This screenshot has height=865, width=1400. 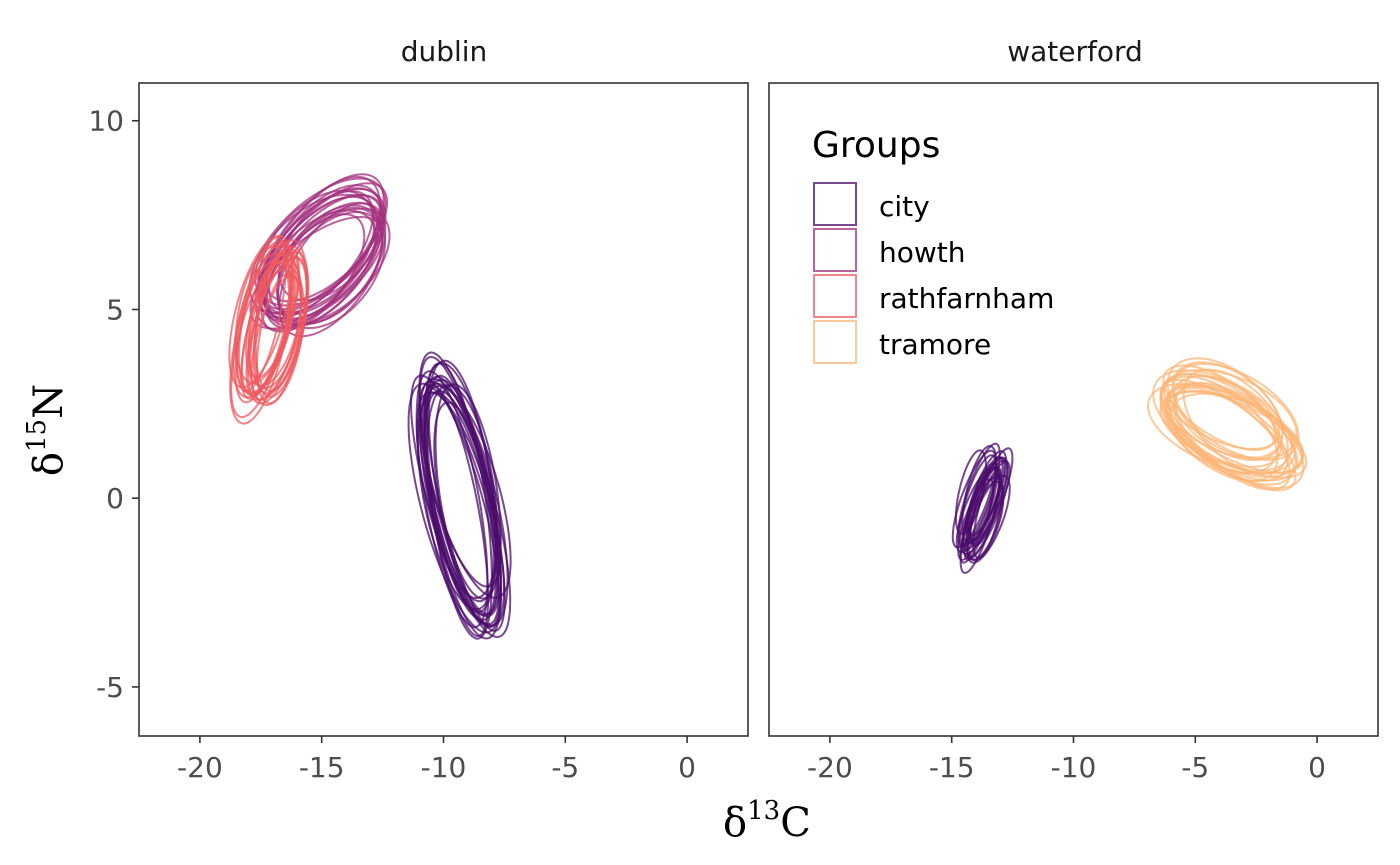 I want to click on panel-title-waterford: waterford, so click(x=1075, y=51).